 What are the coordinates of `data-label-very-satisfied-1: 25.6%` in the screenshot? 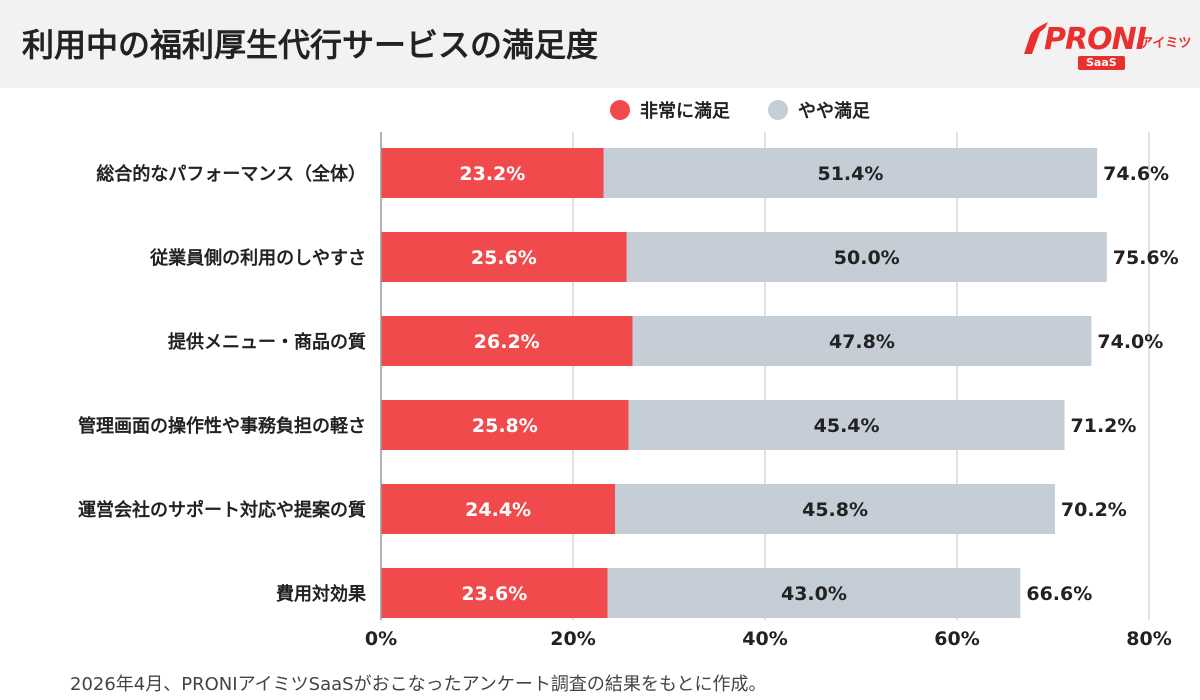 It's located at (504, 258).